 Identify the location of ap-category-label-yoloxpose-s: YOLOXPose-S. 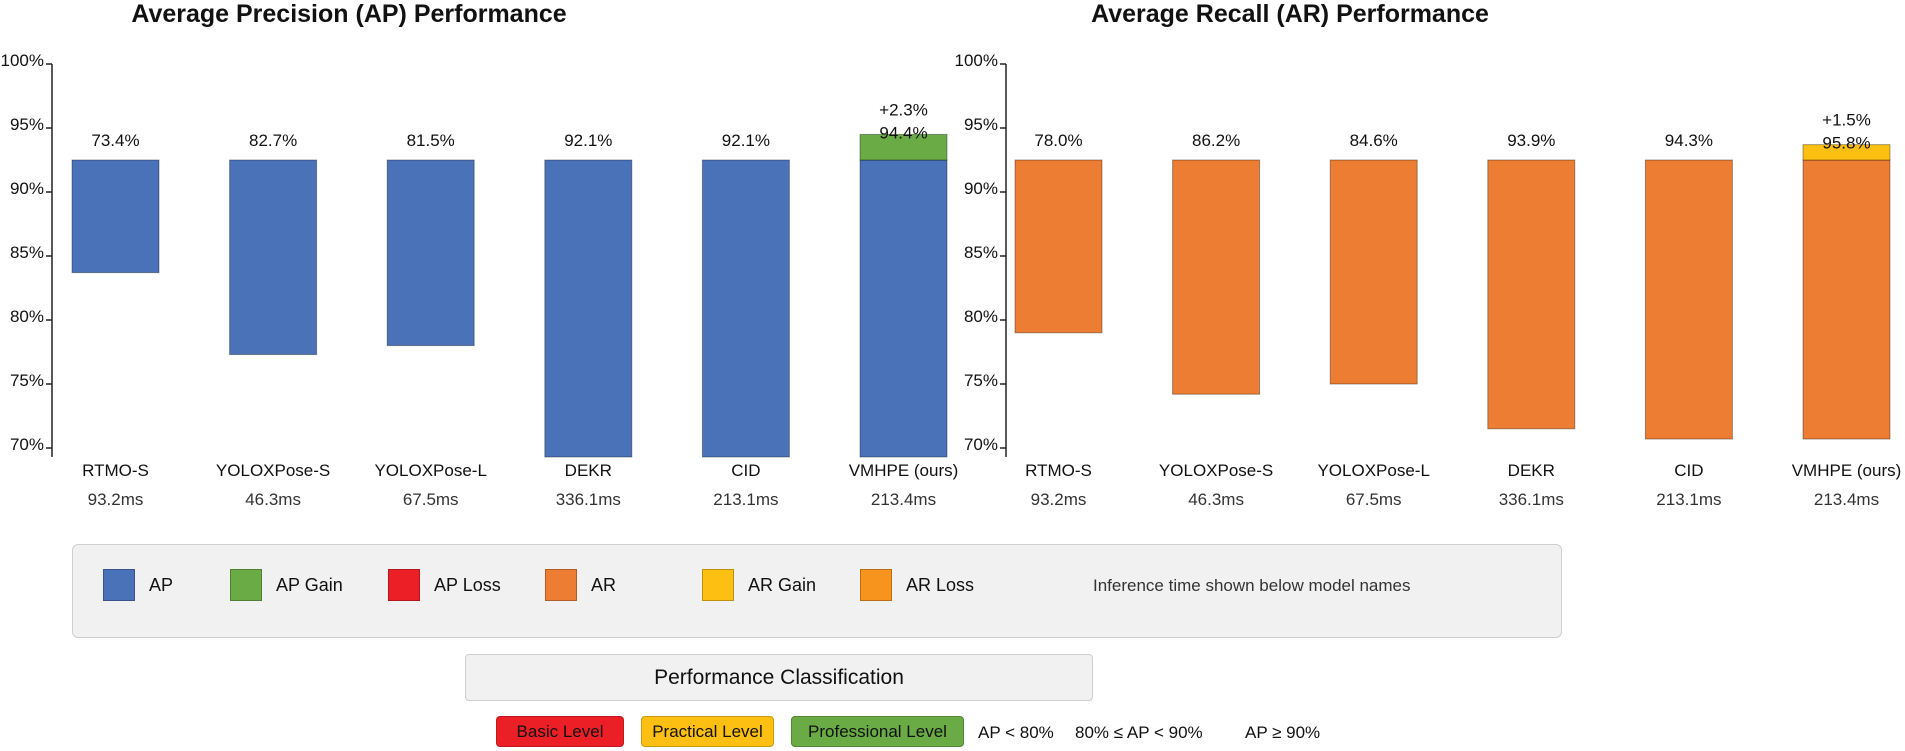
(273, 470).